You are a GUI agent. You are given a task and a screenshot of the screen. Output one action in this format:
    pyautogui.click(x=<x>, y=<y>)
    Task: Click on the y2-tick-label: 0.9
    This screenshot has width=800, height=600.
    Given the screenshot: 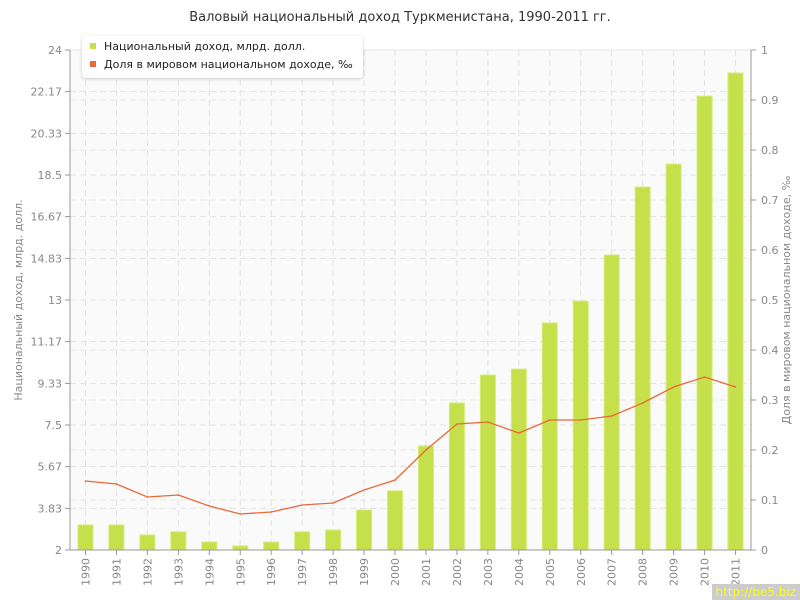 What is the action you would take?
    pyautogui.click(x=770, y=100)
    